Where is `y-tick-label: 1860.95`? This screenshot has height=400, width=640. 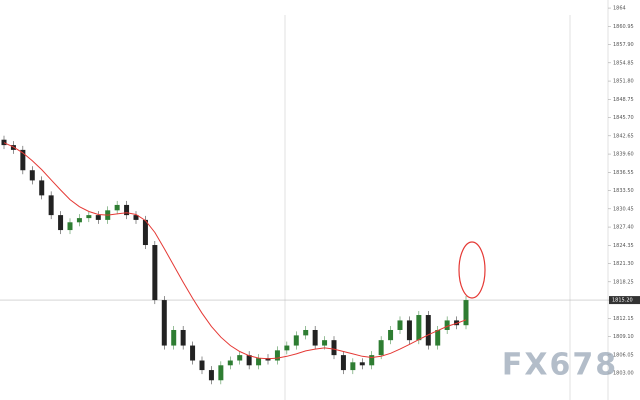 y-tick-label: 1860.95 is located at coordinates (623, 27).